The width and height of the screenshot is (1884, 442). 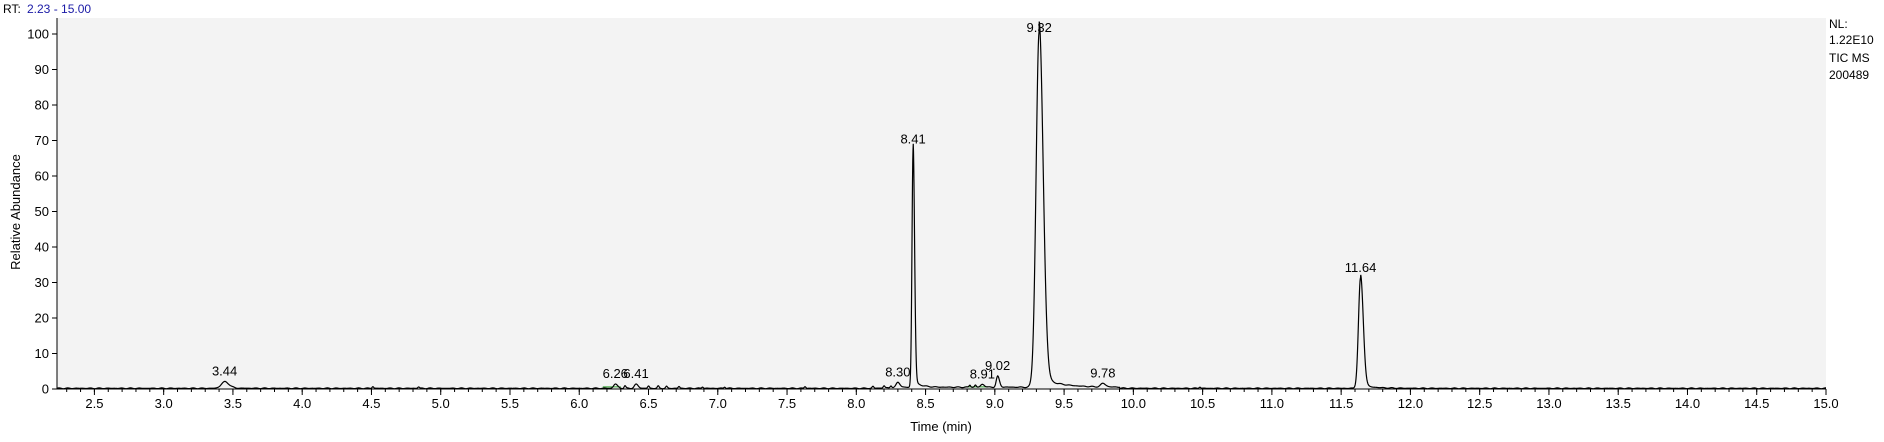 I want to click on peak-label: 9.32, so click(x=1039, y=27).